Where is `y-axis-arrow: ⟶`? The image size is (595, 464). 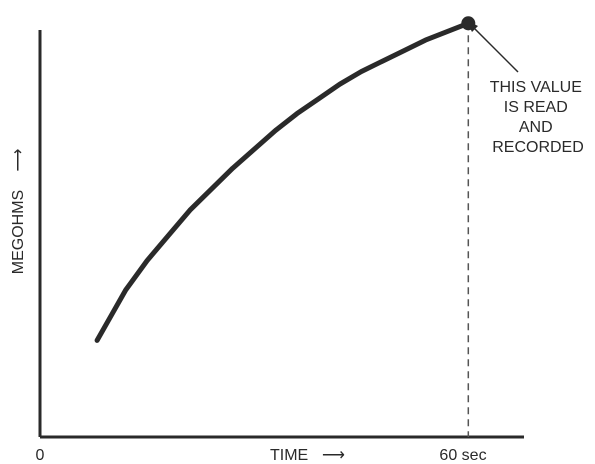 y-axis-arrow: ⟶ is located at coordinates (18, 159).